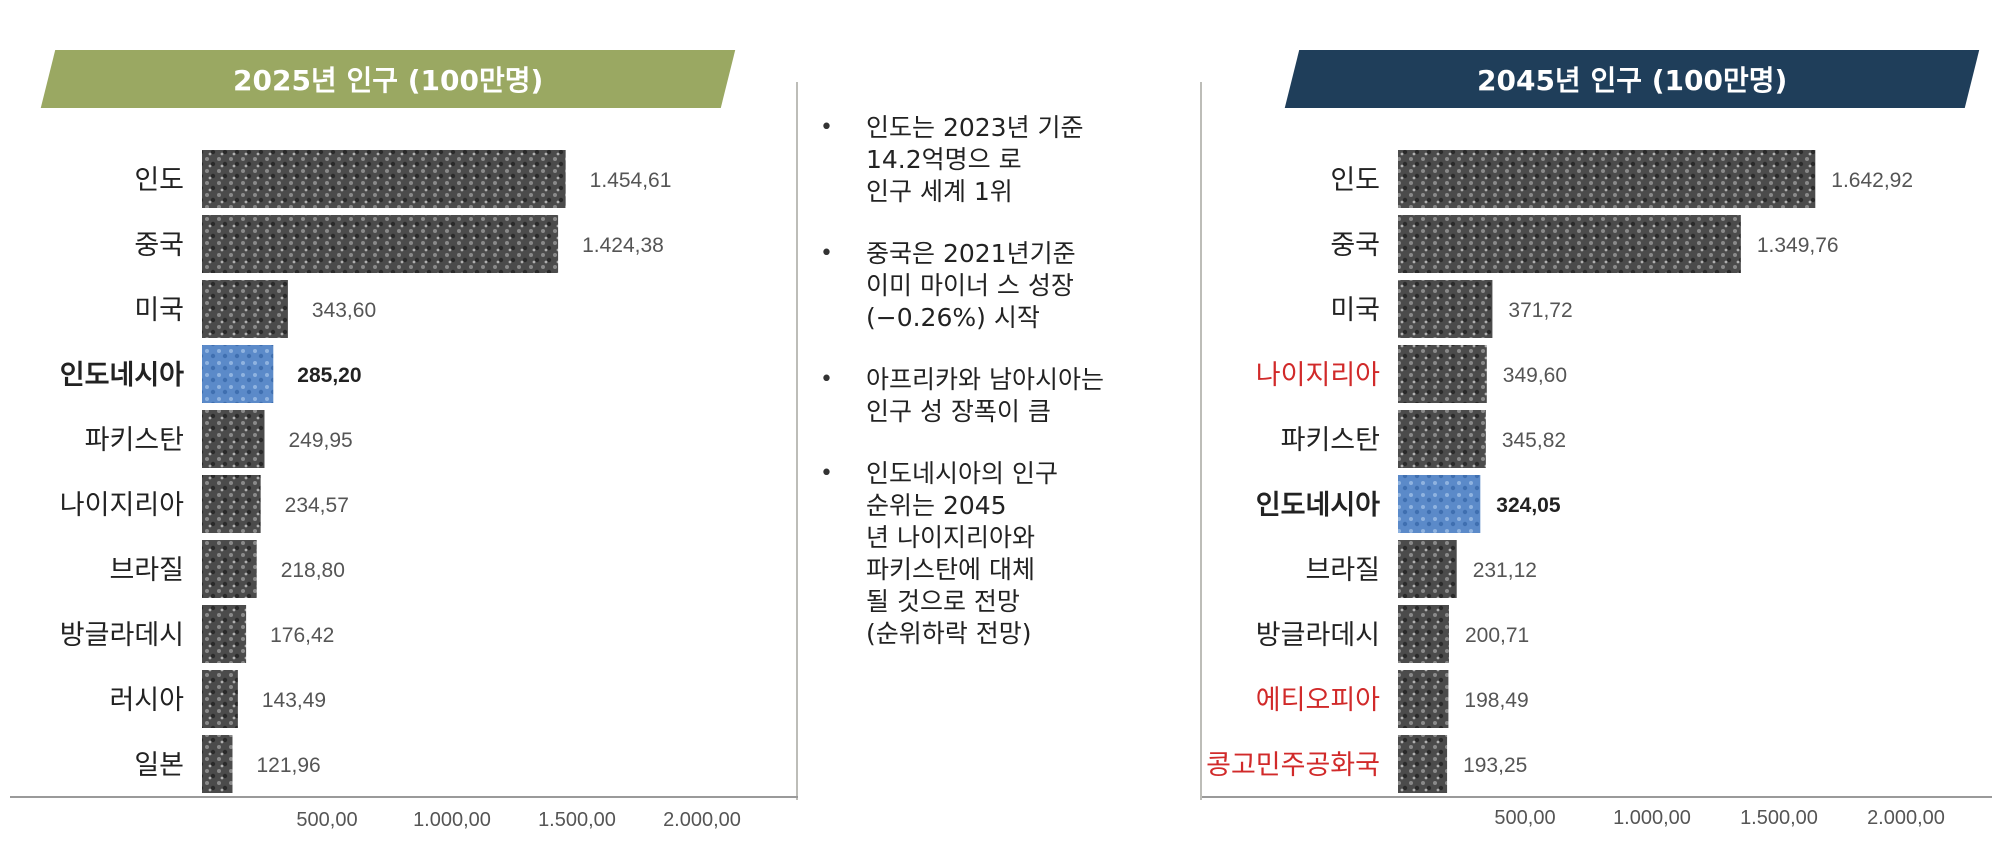 The image size is (2002, 866). Describe the element at coordinates (1534, 440) in the screenshot. I see `value-label: 345,82` at that location.